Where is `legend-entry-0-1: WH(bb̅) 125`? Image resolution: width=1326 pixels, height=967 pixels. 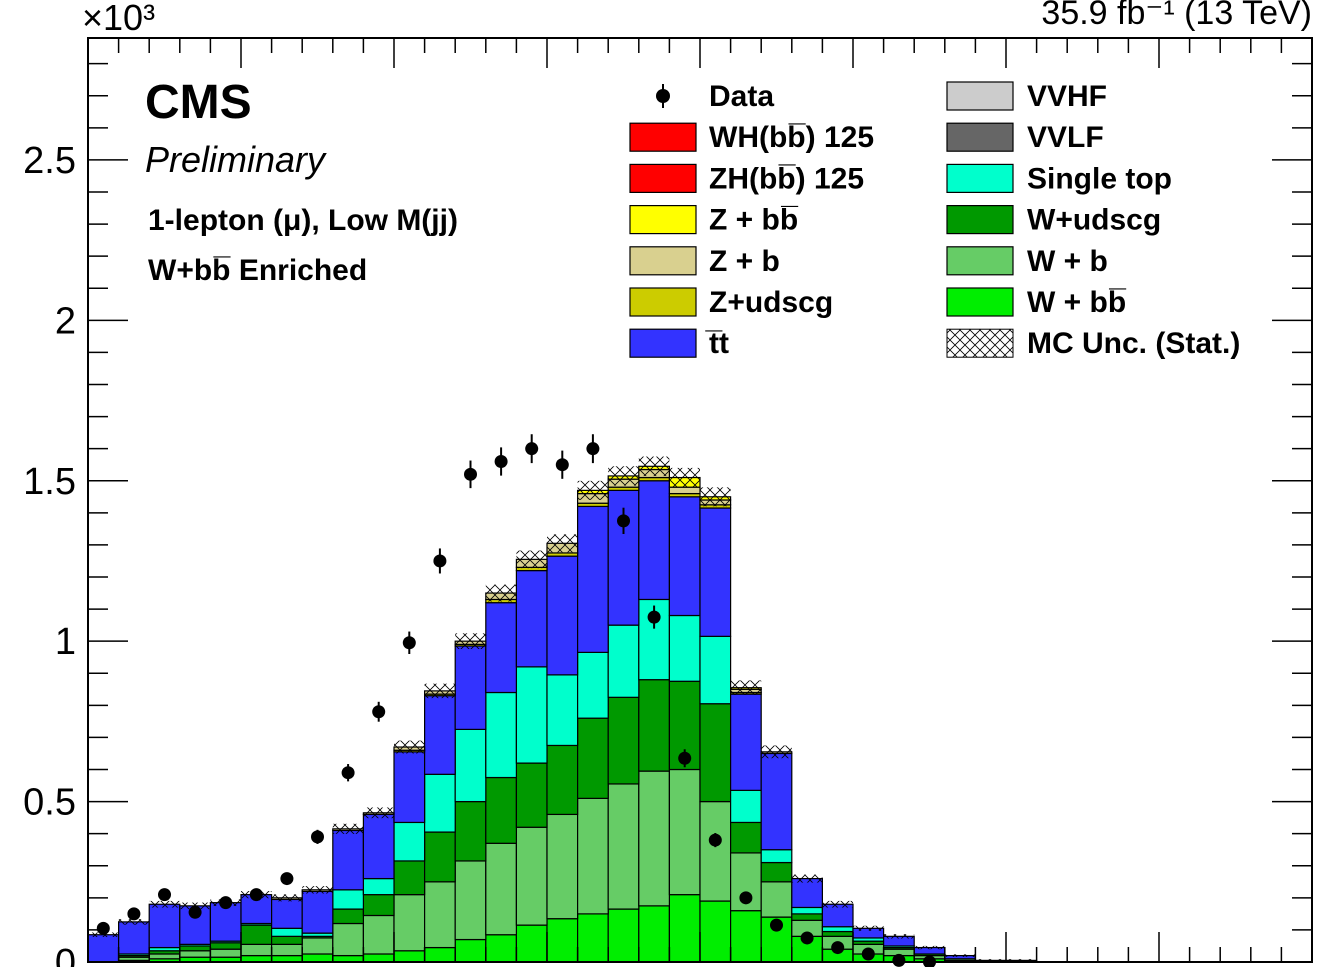 legend-entry-0-1: WH(bb̅) 125 is located at coordinates (751, 137).